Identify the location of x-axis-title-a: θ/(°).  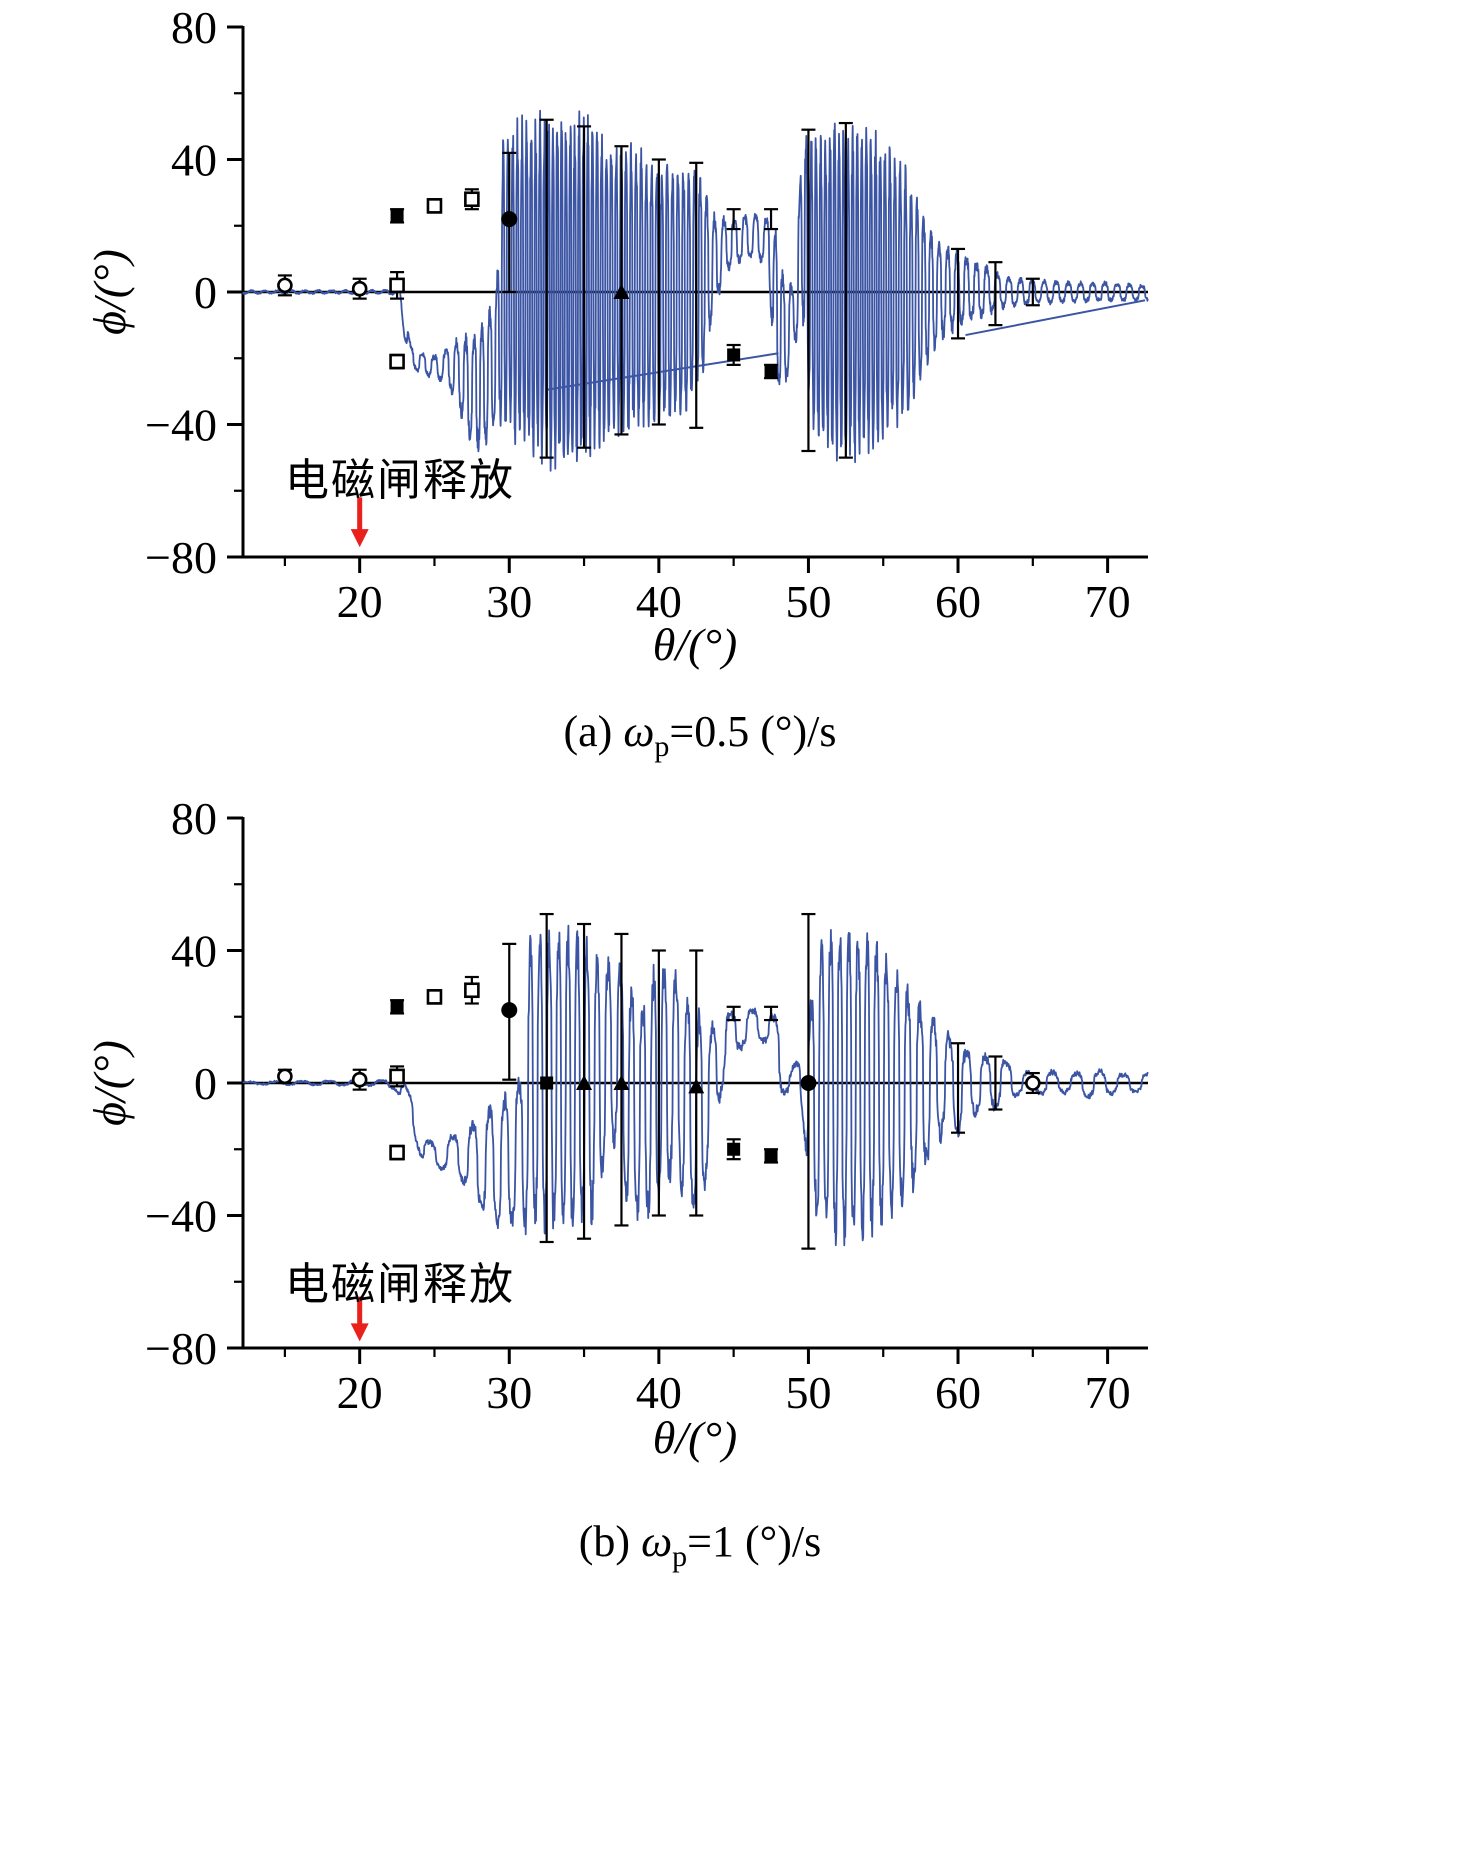
(695, 644).